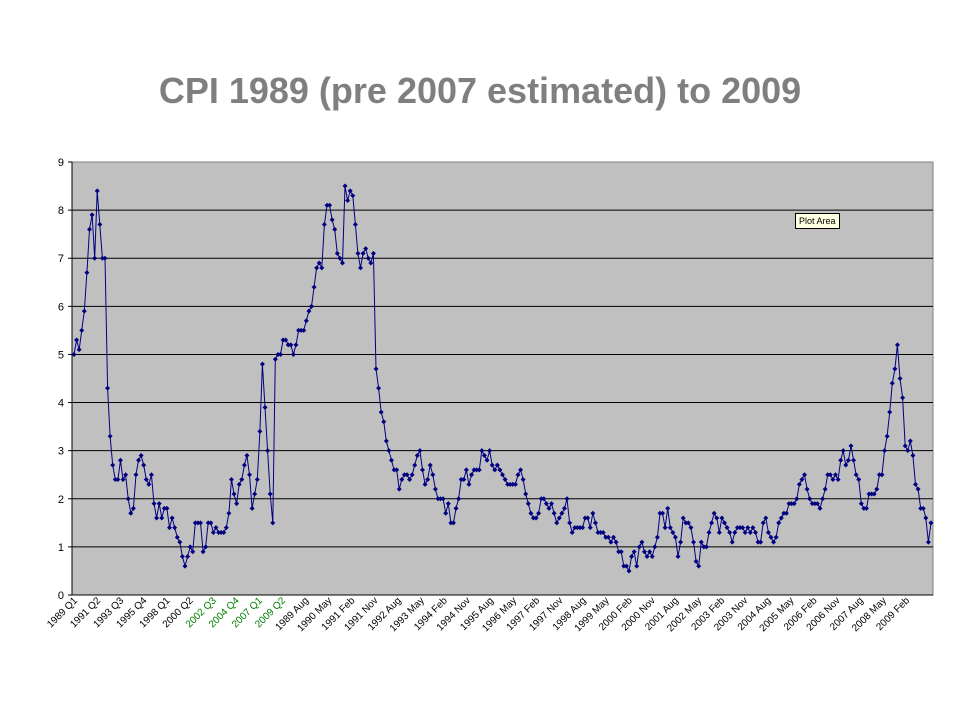 The width and height of the screenshot is (960, 720). What do you see at coordinates (61, 500) in the screenshot?
I see `y-tick-label: 2` at bounding box center [61, 500].